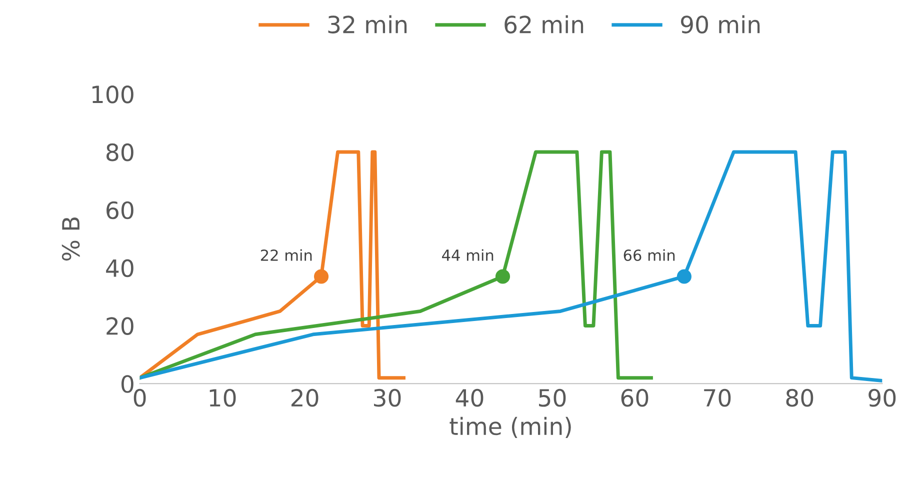 This screenshot has height=495, width=902. What do you see at coordinates (113, 94) in the screenshot?
I see `y-tick-label: 100` at bounding box center [113, 94].